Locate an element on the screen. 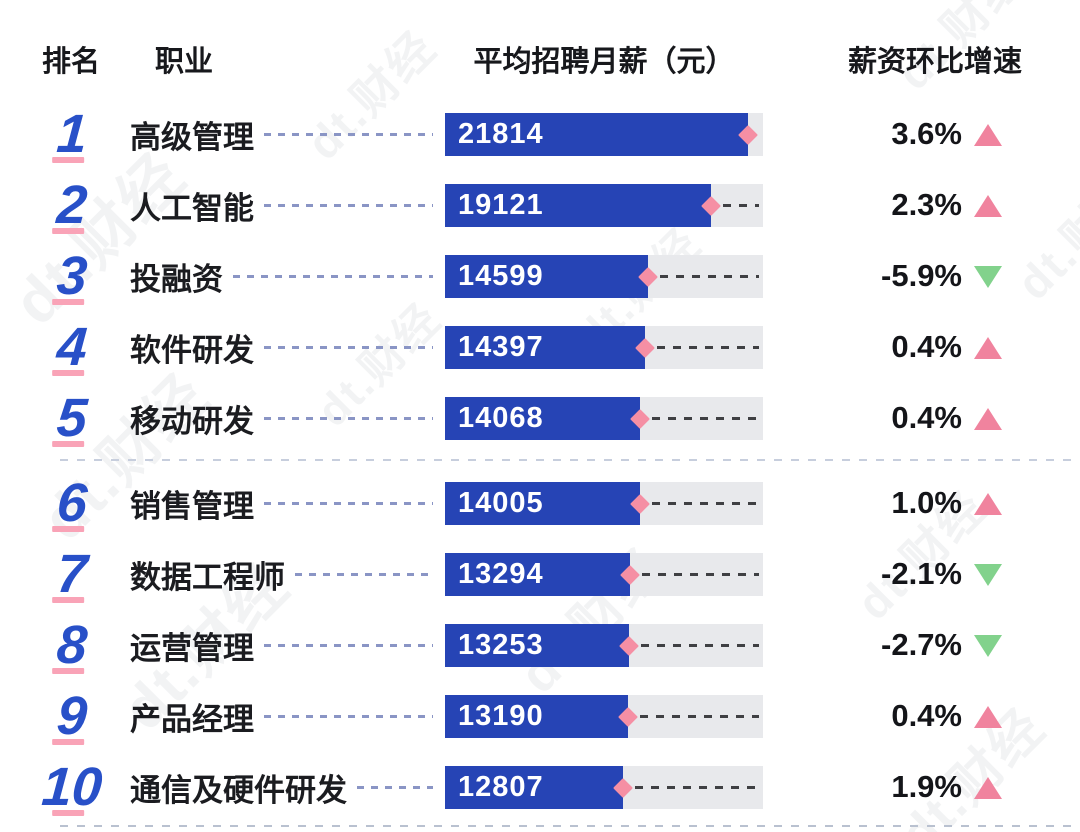  occupation-cell: 软件研发 is located at coordinates (283, 347).